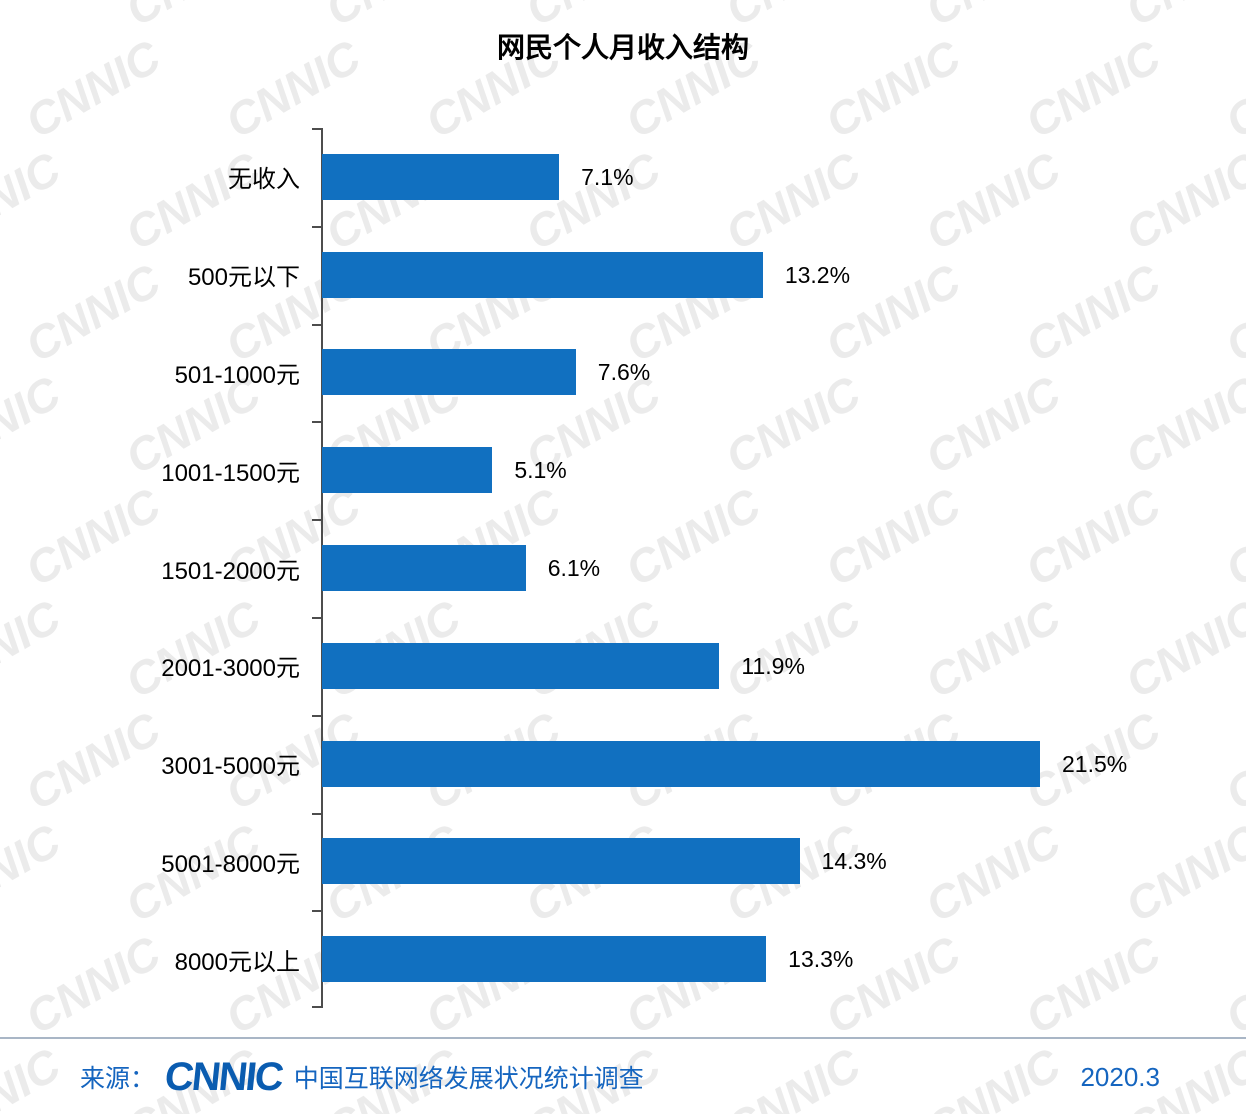  What do you see at coordinates (784, 176) in the screenshot?
I see `bar-track: 7.1%` at bounding box center [784, 176].